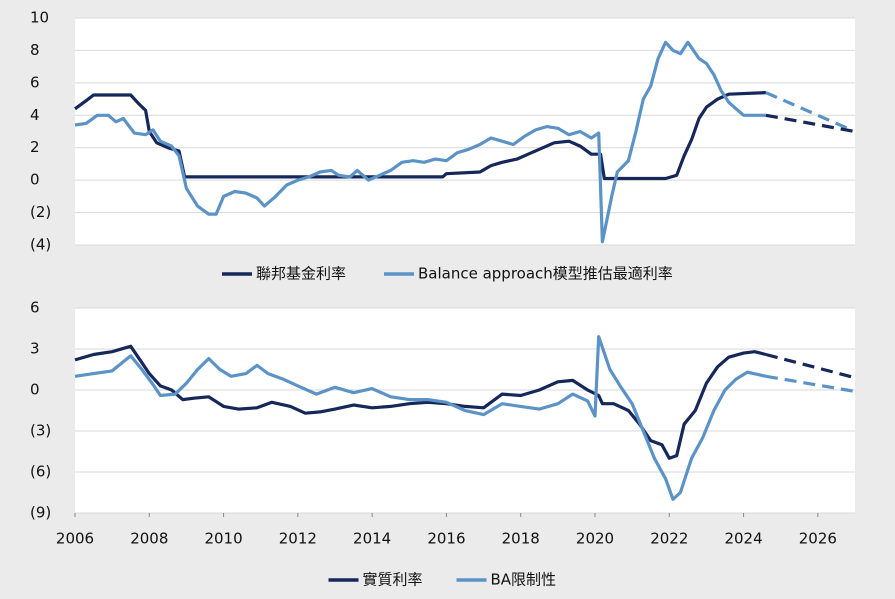  Describe the element at coordinates (35, 349) in the screenshot. I see `y-tick-label: 3` at that location.